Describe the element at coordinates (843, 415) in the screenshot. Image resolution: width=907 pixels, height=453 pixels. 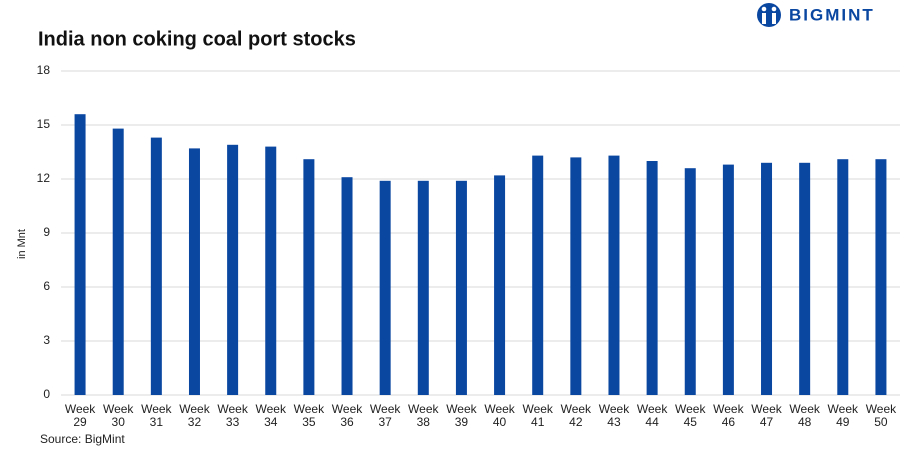
I see `x-tick-label: Week 49` at that location.